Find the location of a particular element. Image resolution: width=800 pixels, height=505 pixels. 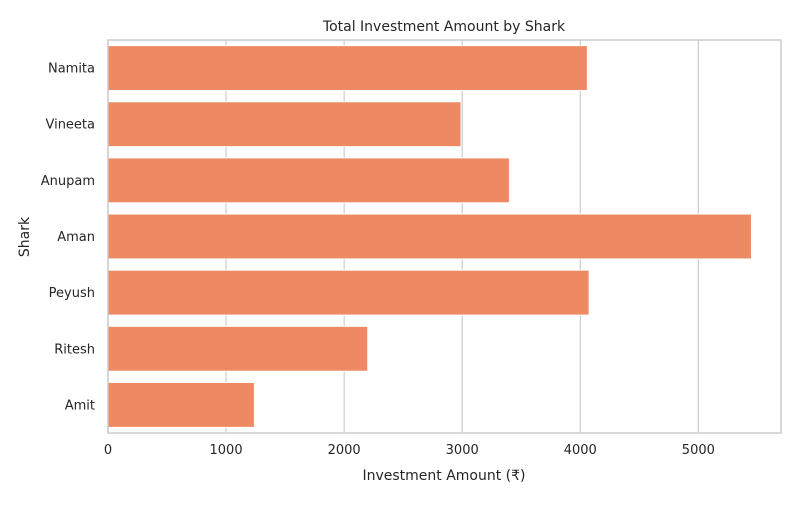

bar-amit is located at coordinates (181, 404).